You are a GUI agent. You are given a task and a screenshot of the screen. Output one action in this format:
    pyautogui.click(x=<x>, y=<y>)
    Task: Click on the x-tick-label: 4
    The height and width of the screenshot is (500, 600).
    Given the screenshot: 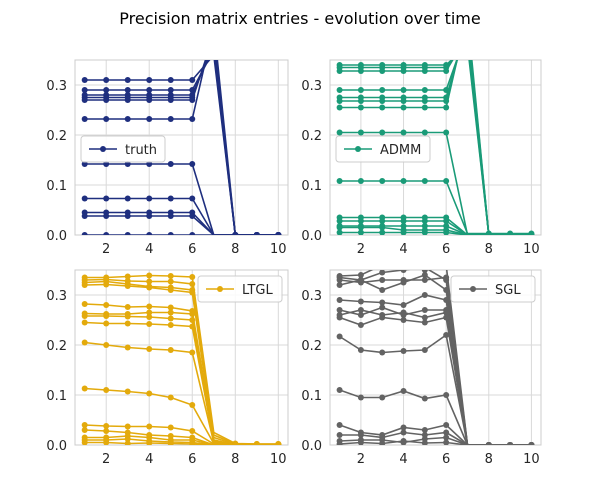 What is the action you would take?
    pyautogui.click(x=403, y=249)
    